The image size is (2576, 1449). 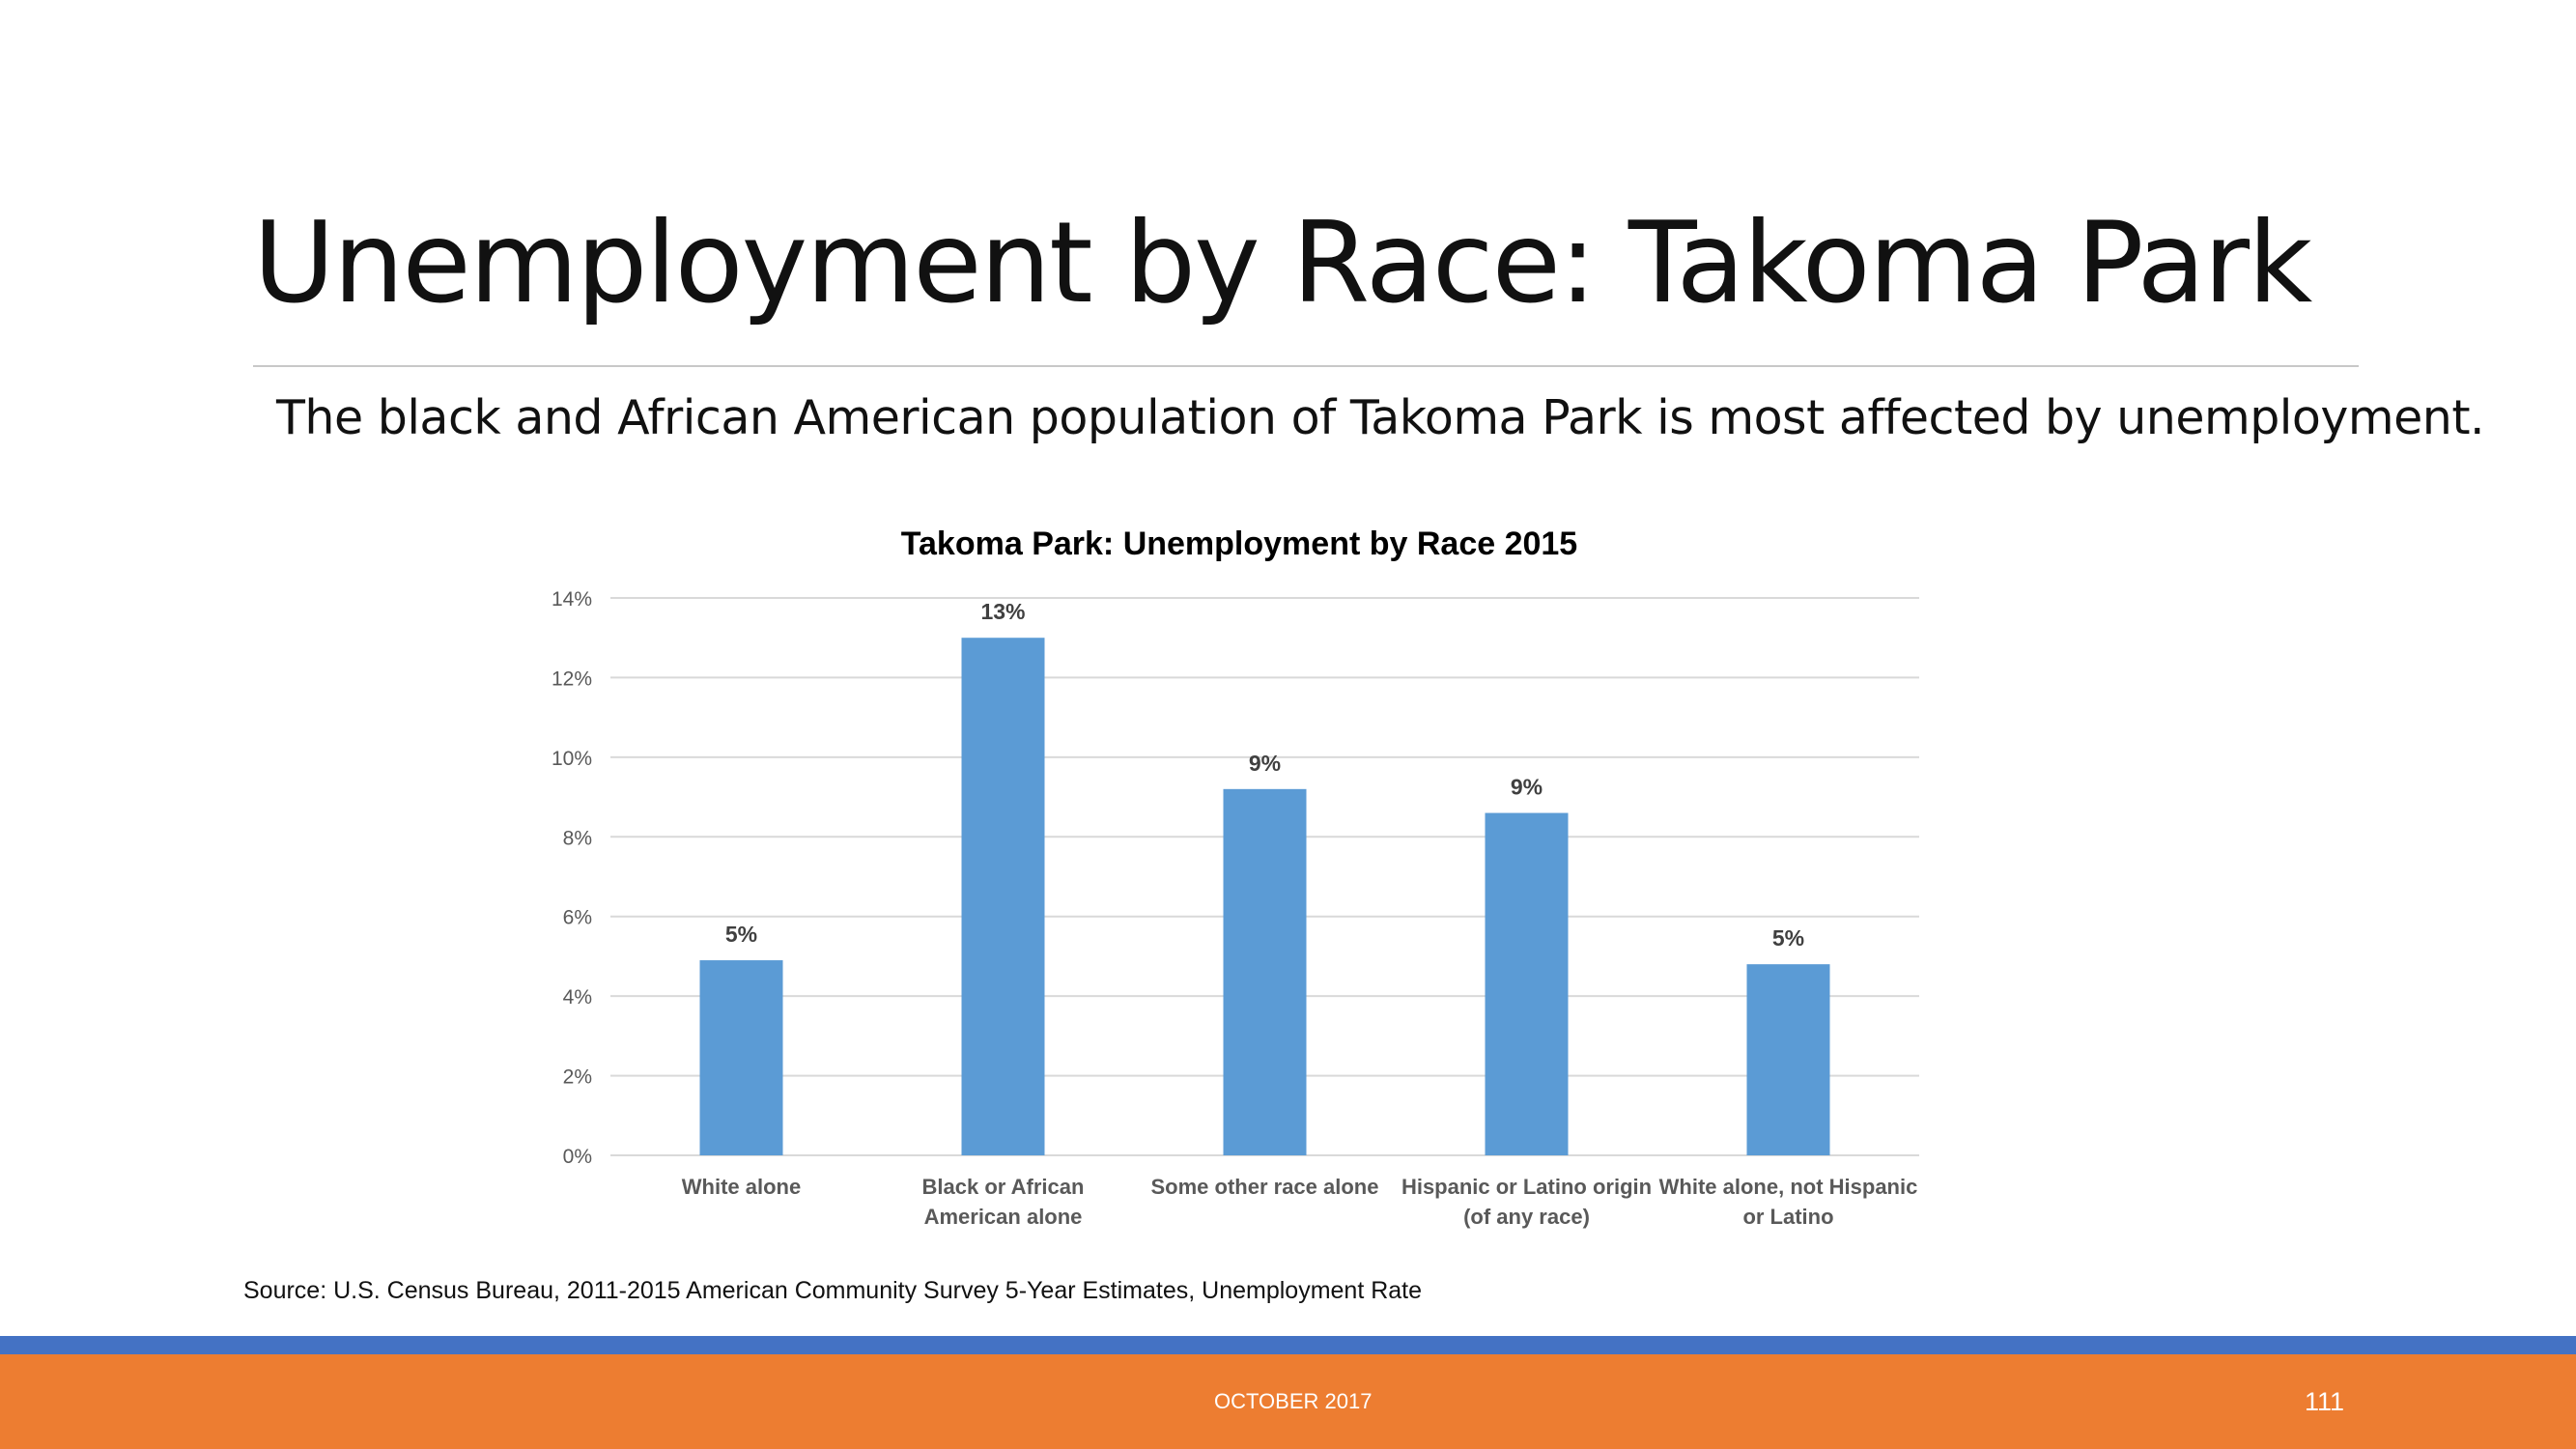 What do you see at coordinates (1787, 1217) in the screenshot?
I see `x-category-label: or Latino` at bounding box center [1787, 1217].